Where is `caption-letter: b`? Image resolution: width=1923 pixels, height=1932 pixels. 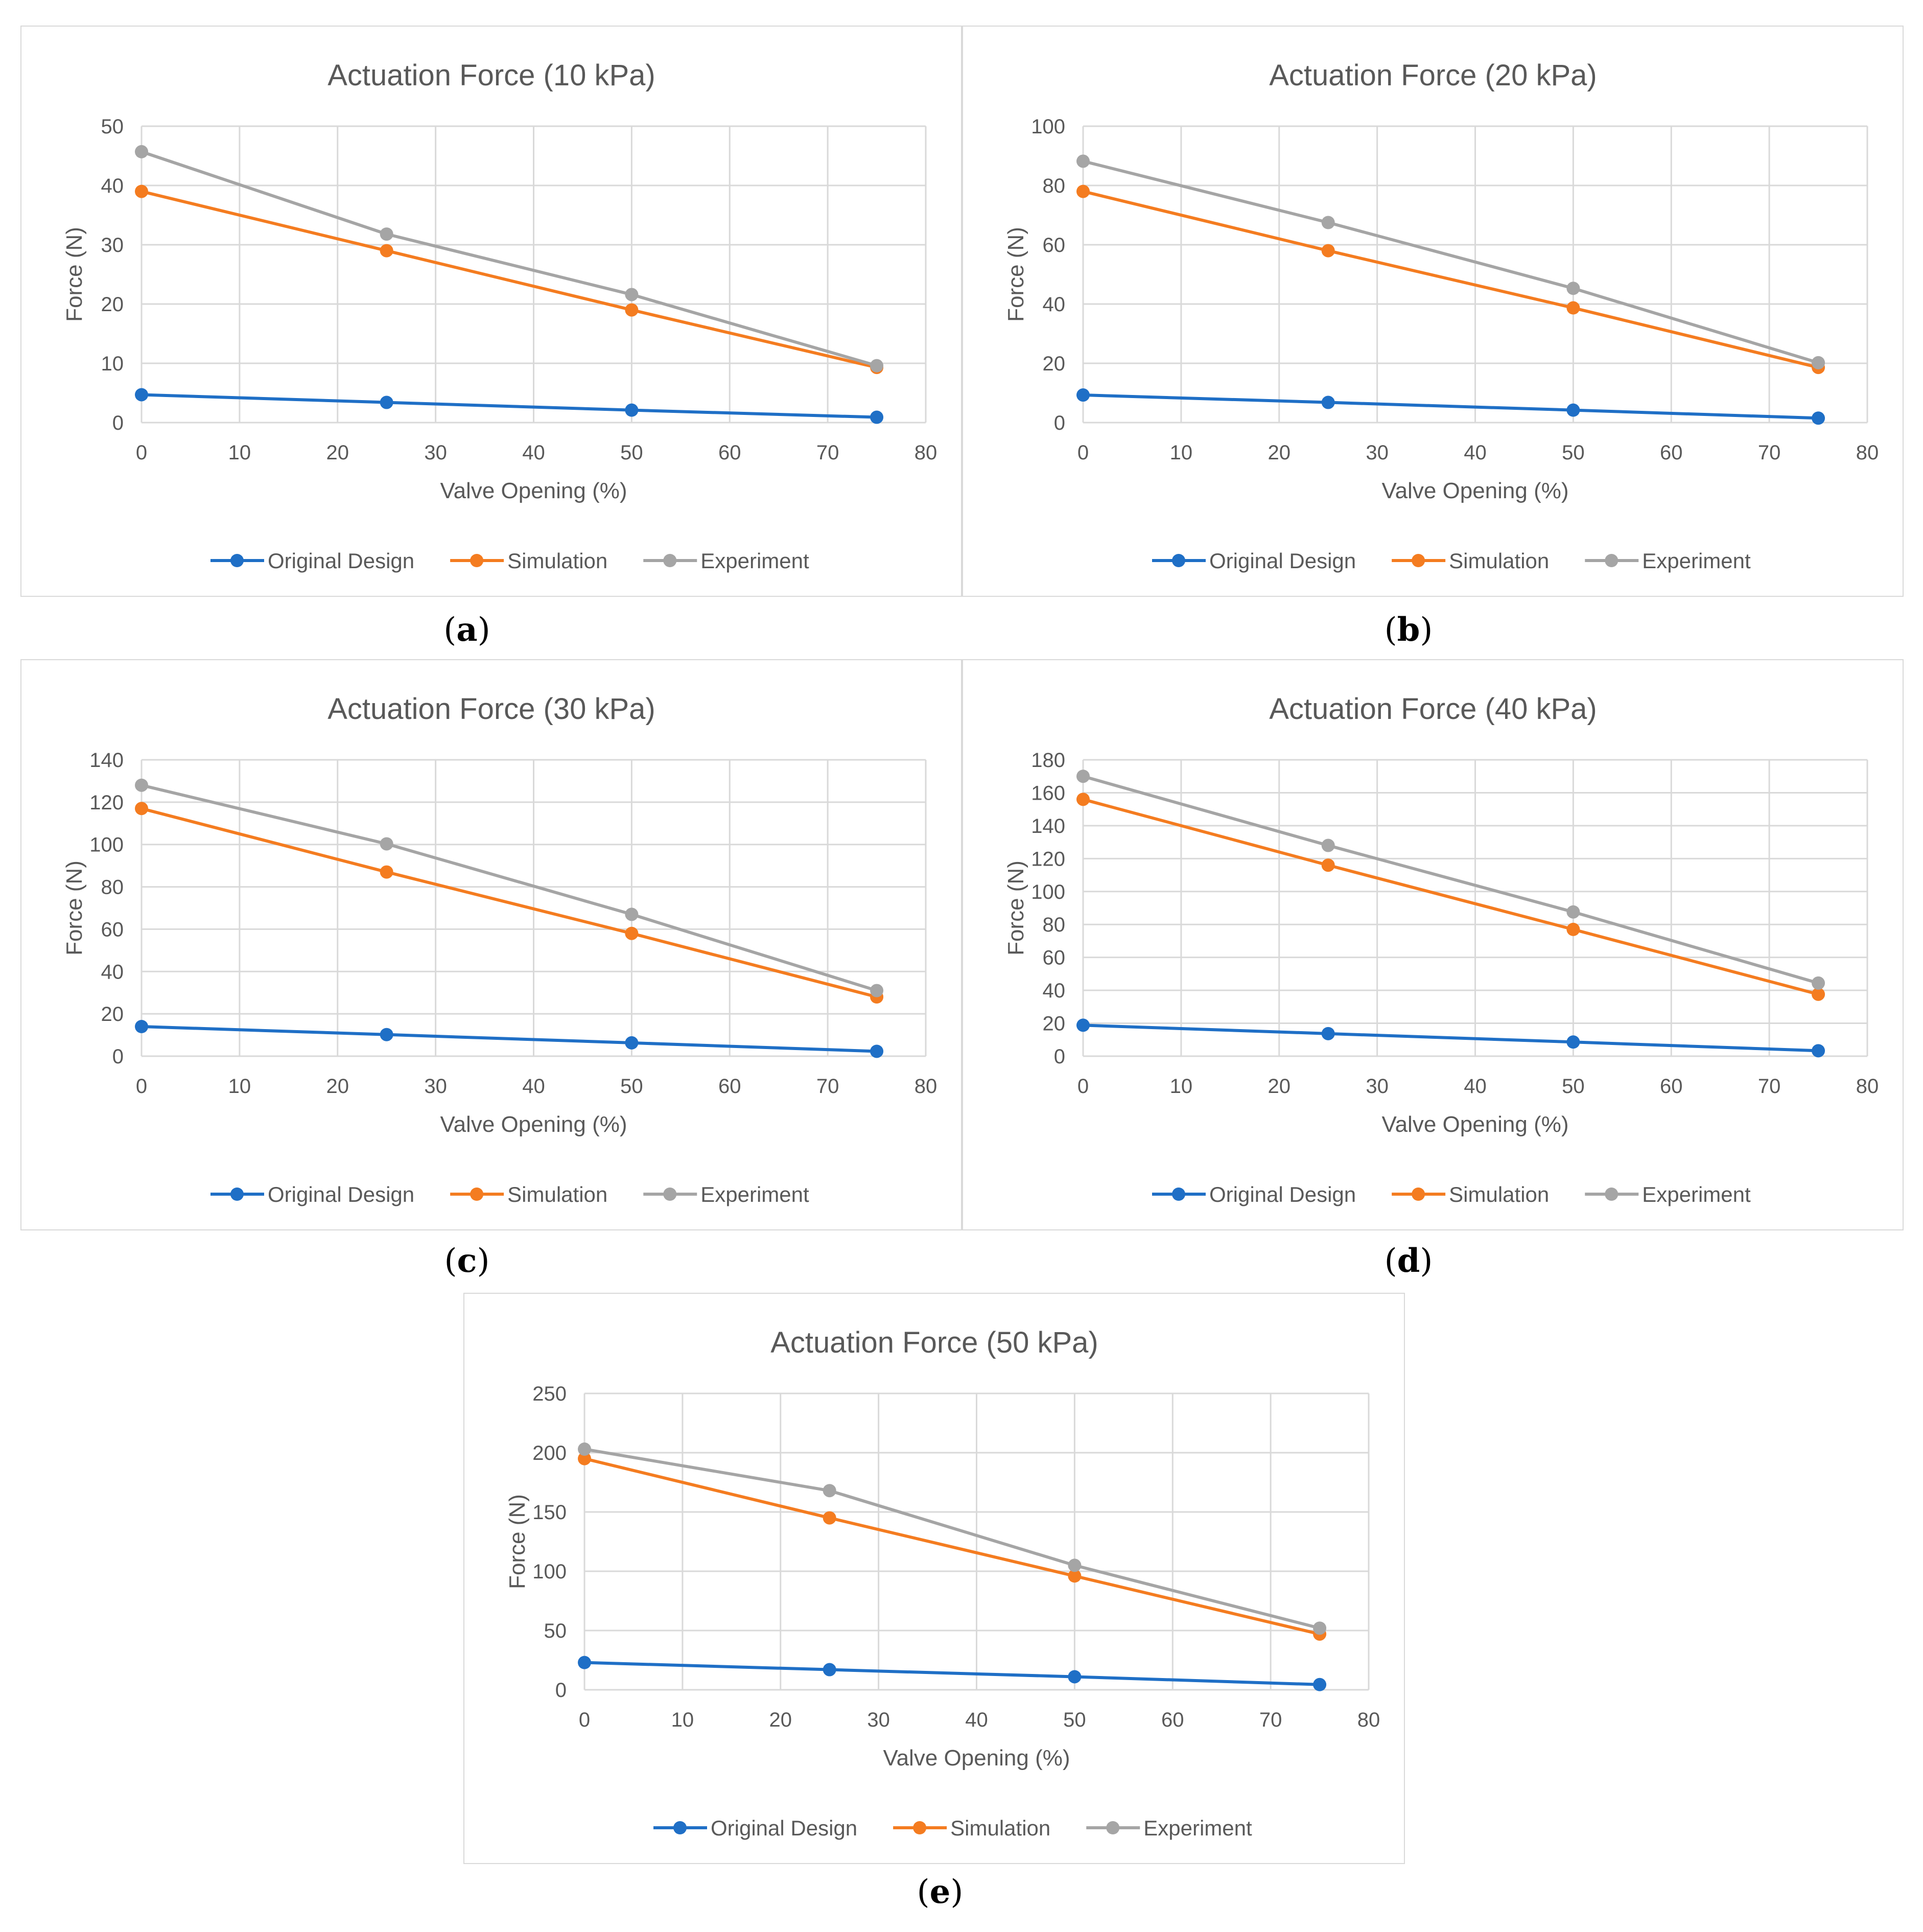
caption-letter: b is located at coordinates (1408, 630).